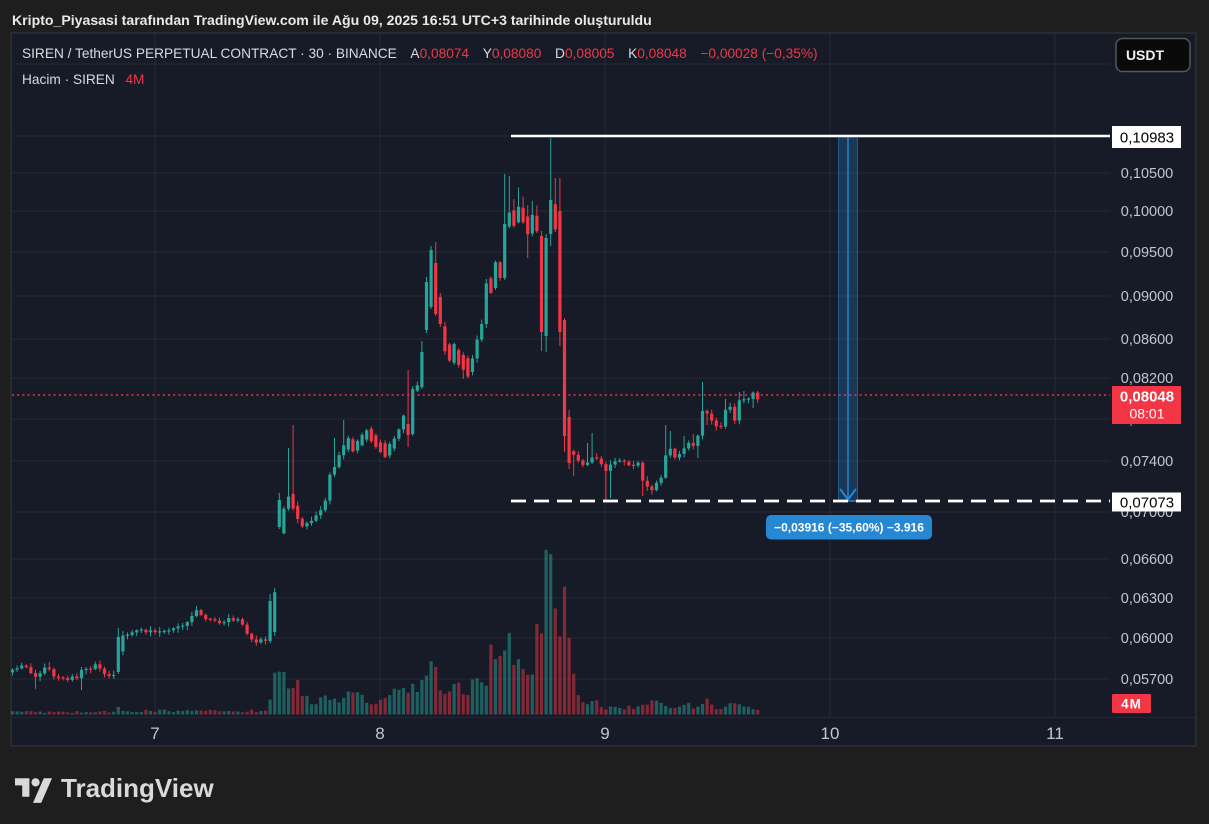  What do you see at coordinates (83, 79) in the screenshot?
I see `svg-text: Hacim · SIREN 4M` at bounding box center [83, 79].